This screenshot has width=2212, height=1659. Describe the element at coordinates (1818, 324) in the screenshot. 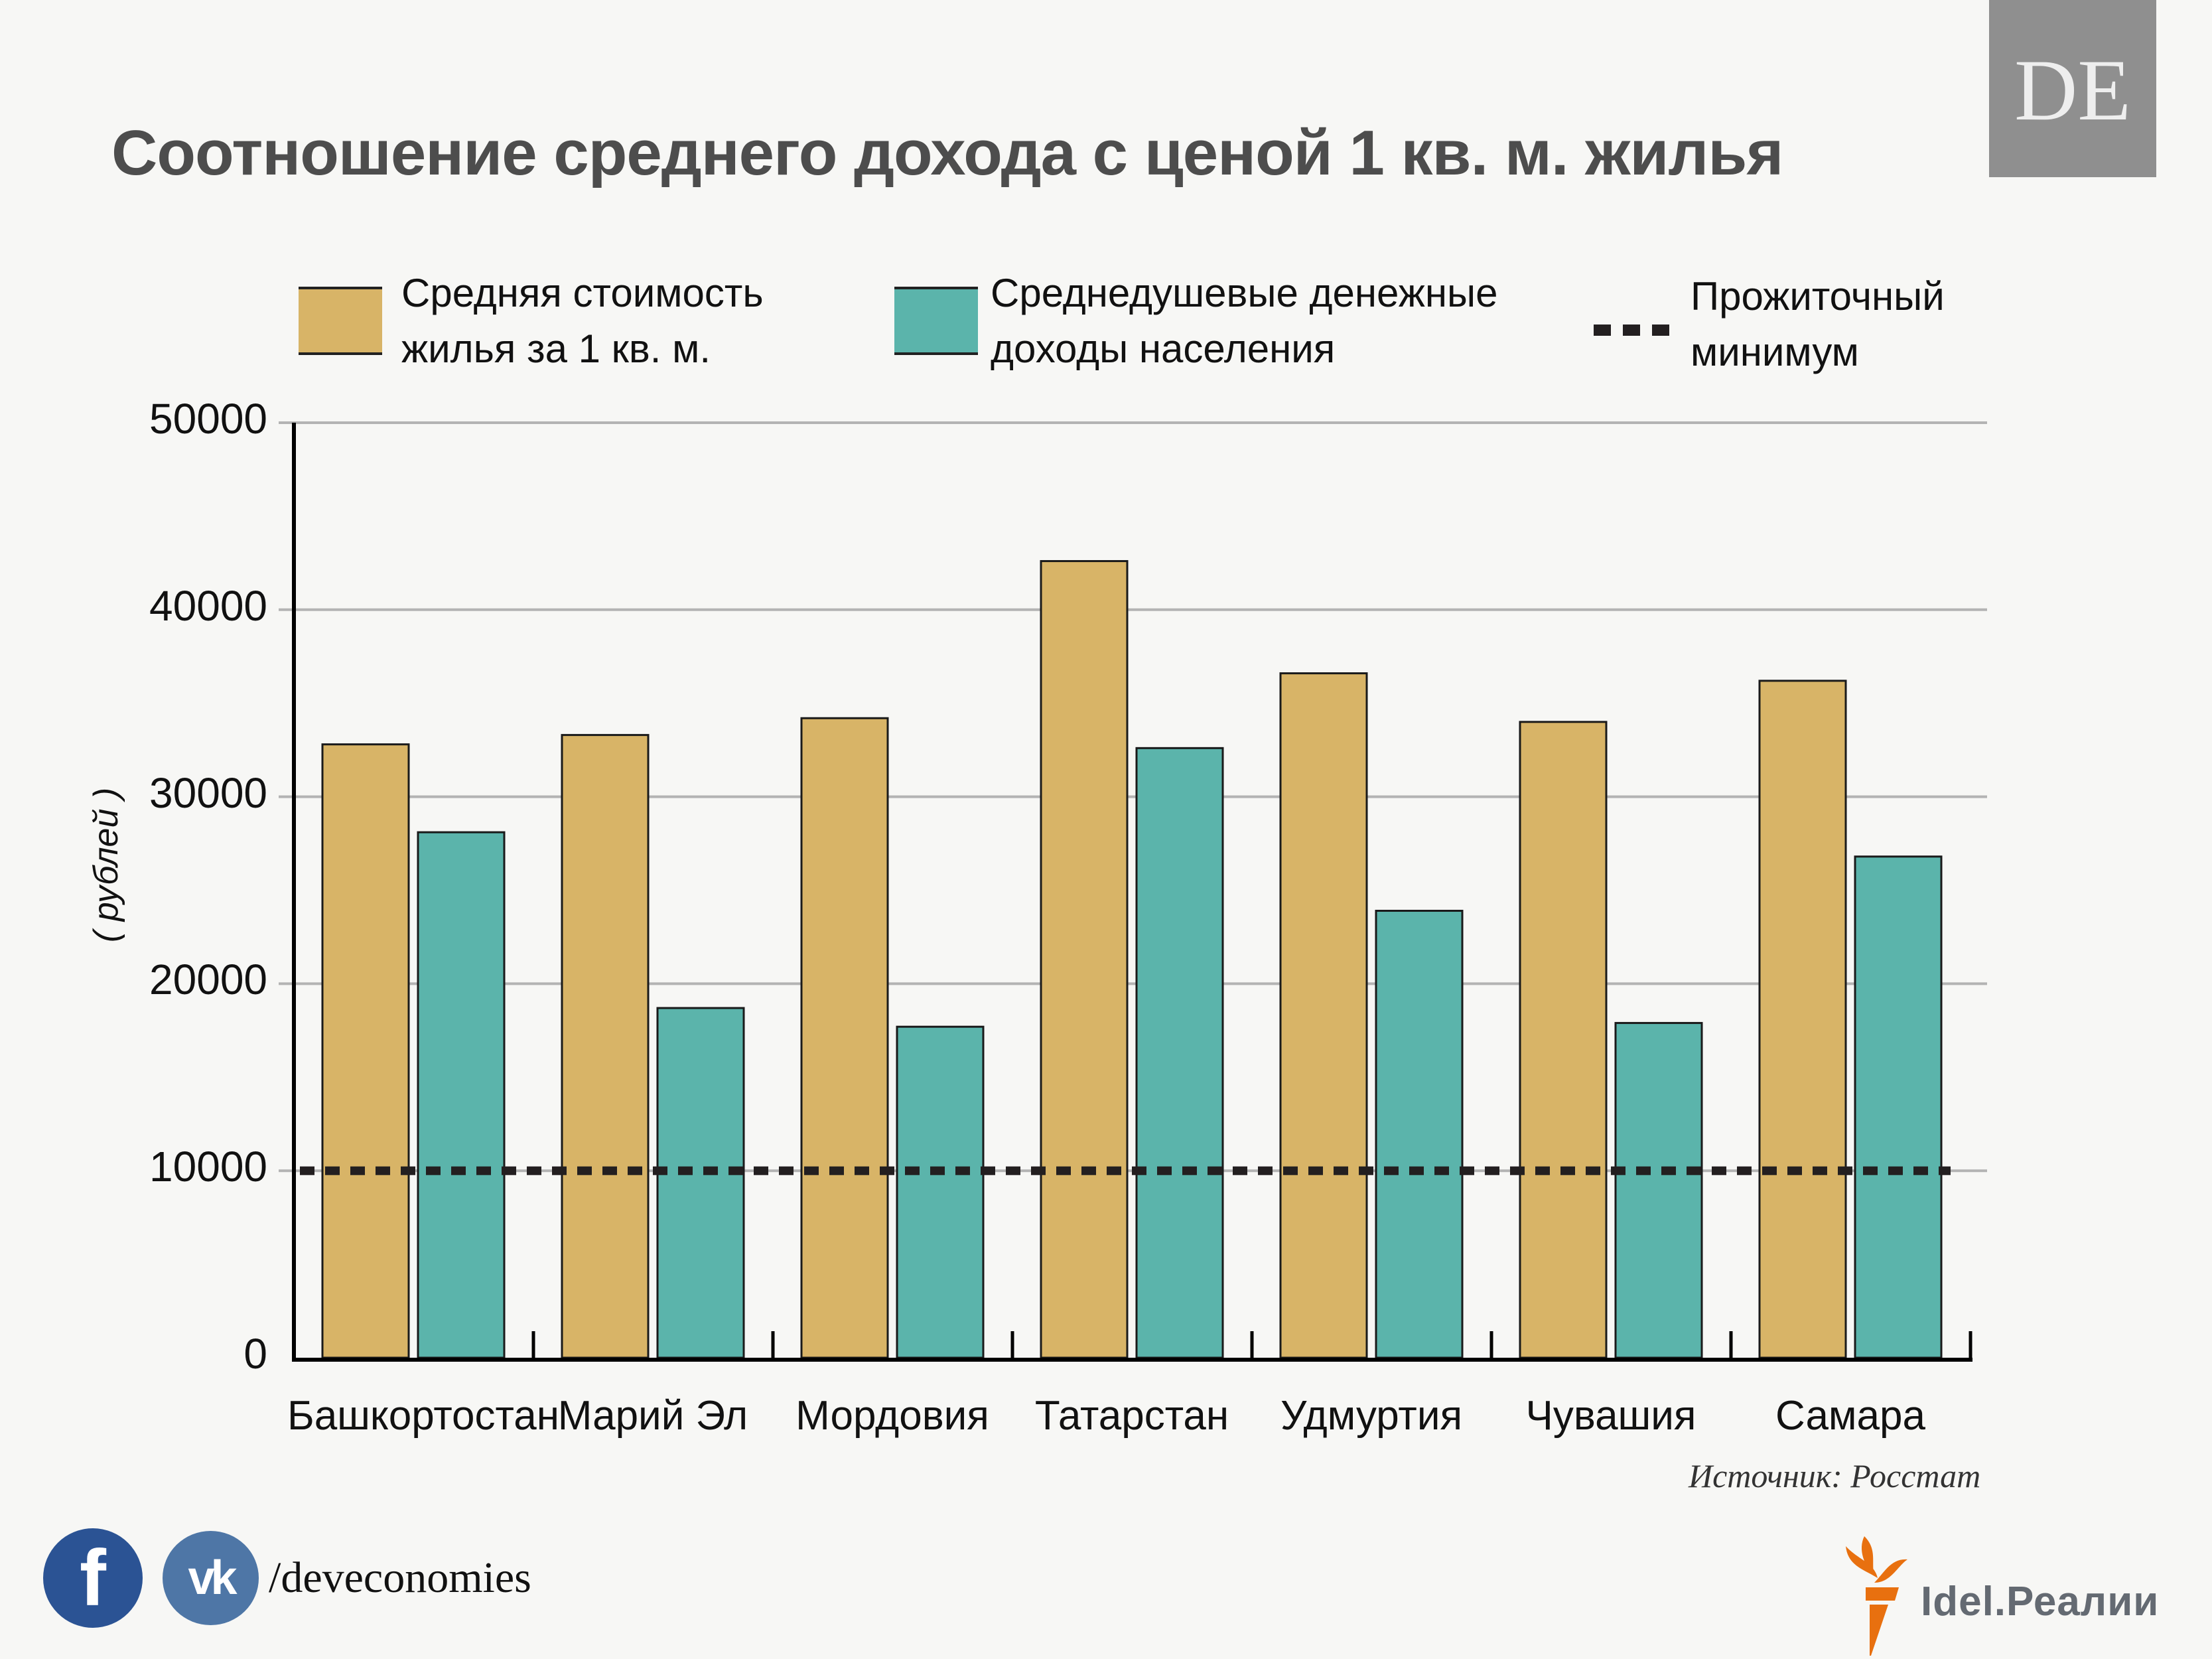

I see `legend-label-subsistence: Прожиточный минимум` at that location.